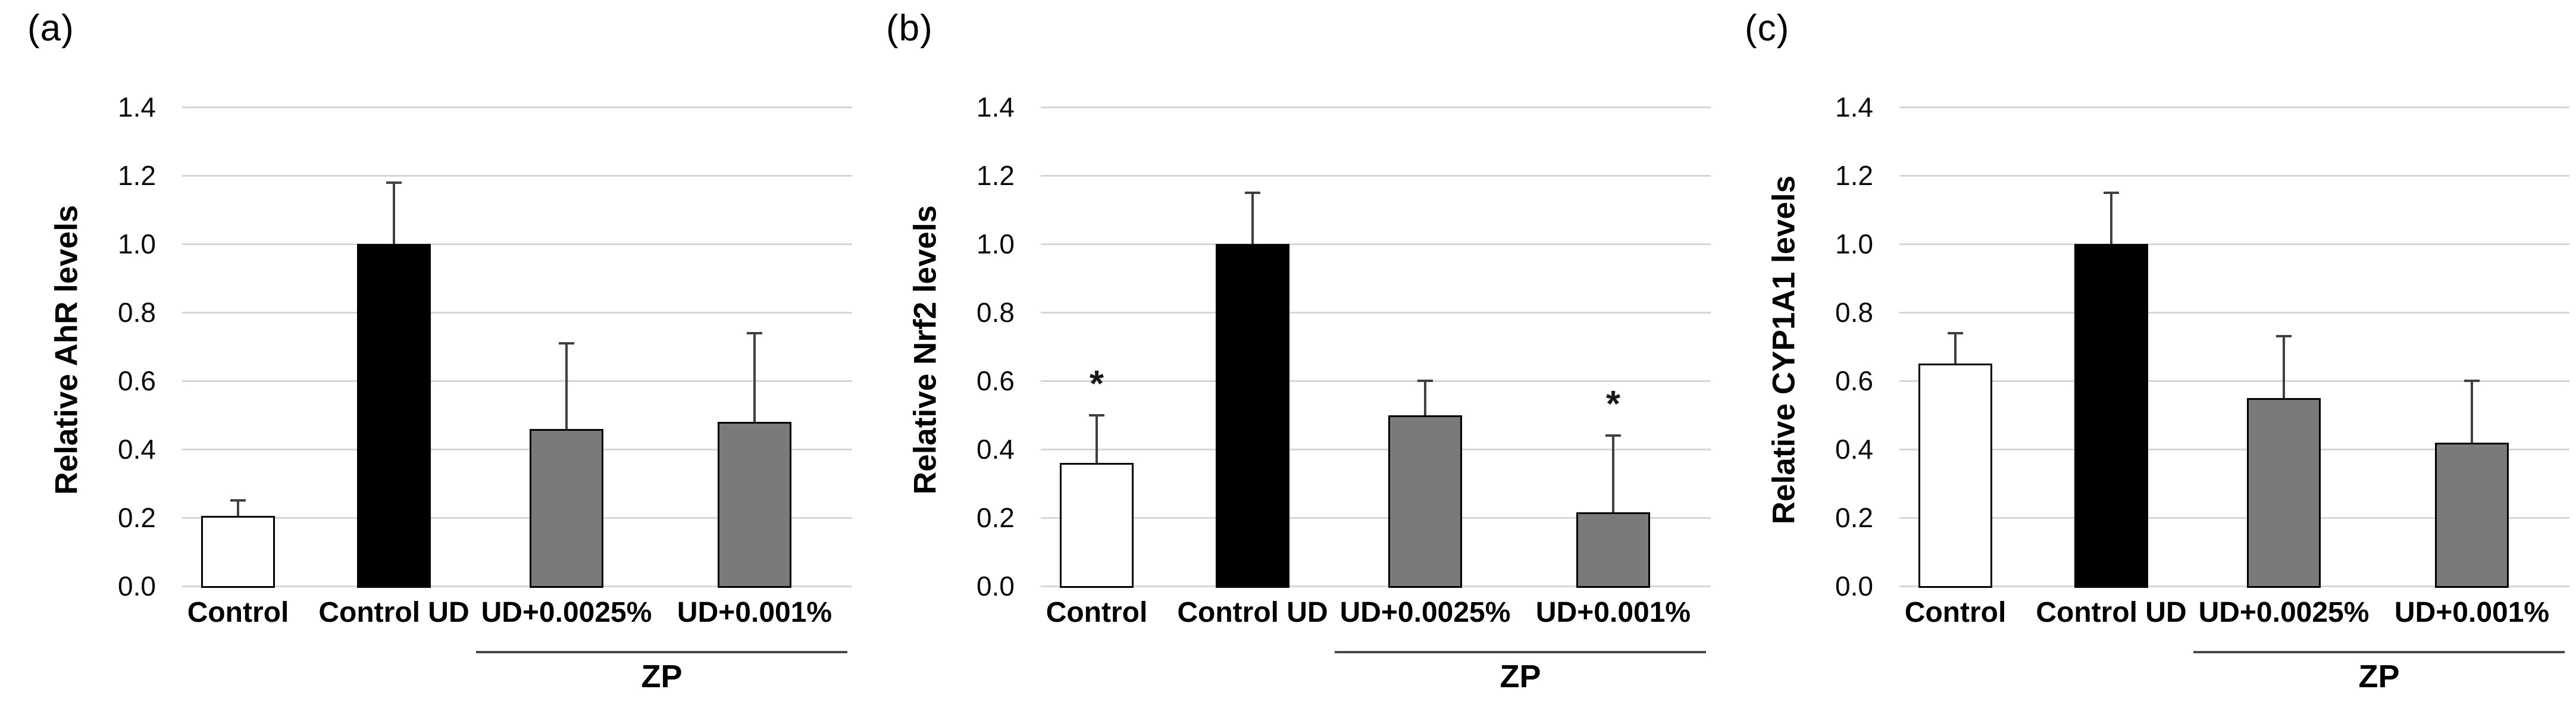 Image resolution: width=2576 pixels, height=714 pixels. Describe the element at coordinates (50, 28) in the screenshot. I see `panel-label: (a)` at that location.